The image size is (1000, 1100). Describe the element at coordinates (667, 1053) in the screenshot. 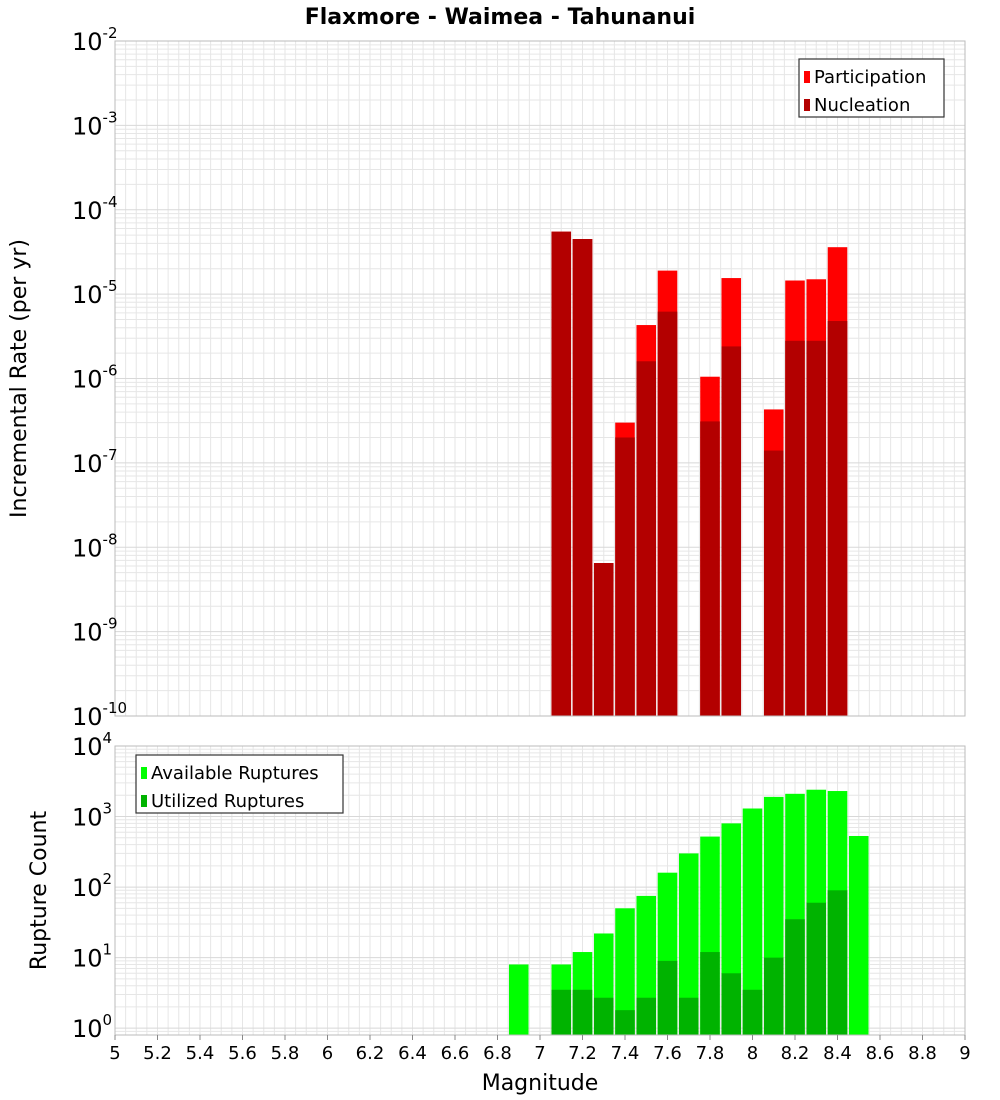

I see `x-tick-label: 7.6` at that location.